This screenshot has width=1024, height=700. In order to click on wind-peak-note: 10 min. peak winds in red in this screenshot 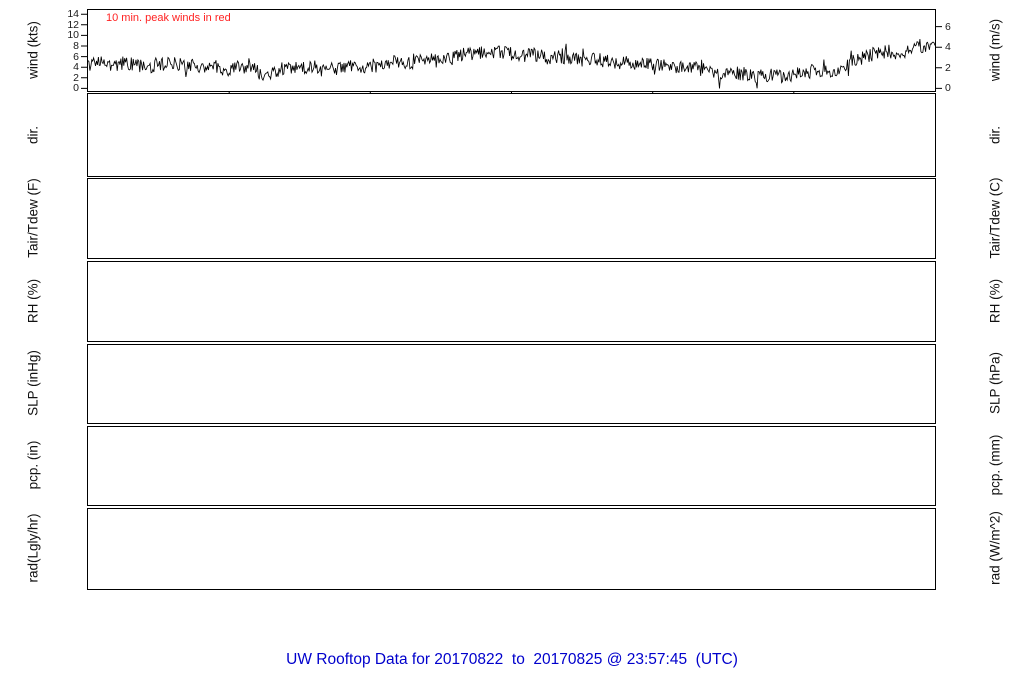, I will do `click(168, 18)`.